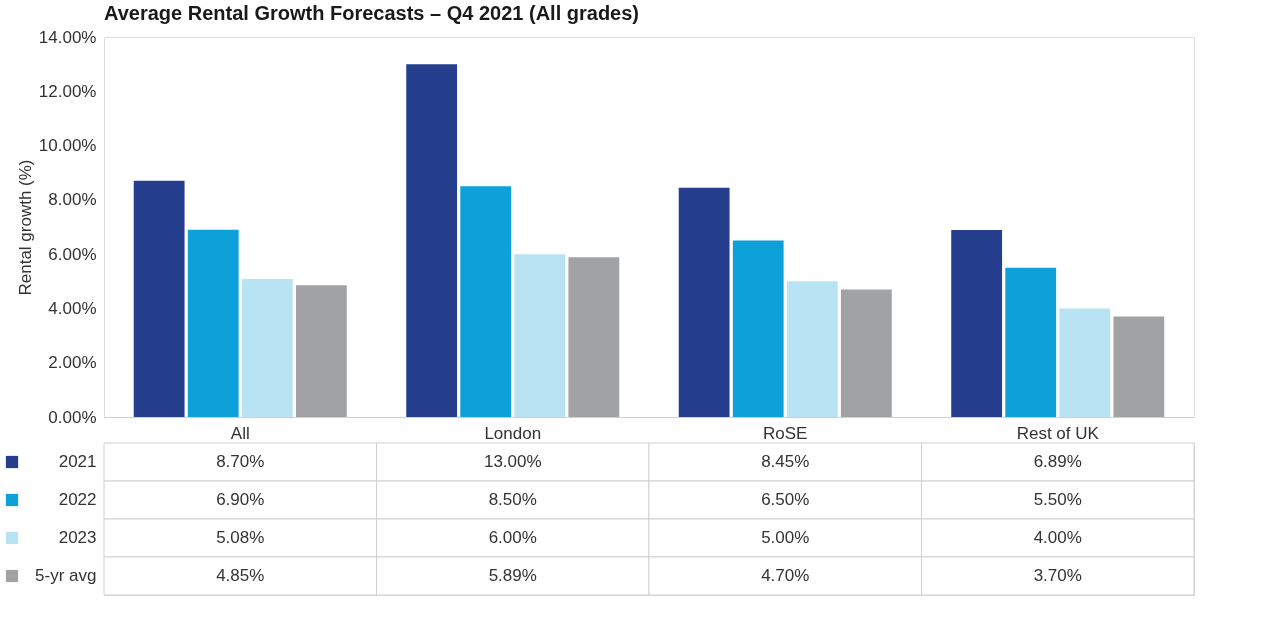 The height and width of the screenshot is (626, 1282). Describe the element at coordinates (77, 461) in the screenshot. I see `legend-label: 2021` at that location.